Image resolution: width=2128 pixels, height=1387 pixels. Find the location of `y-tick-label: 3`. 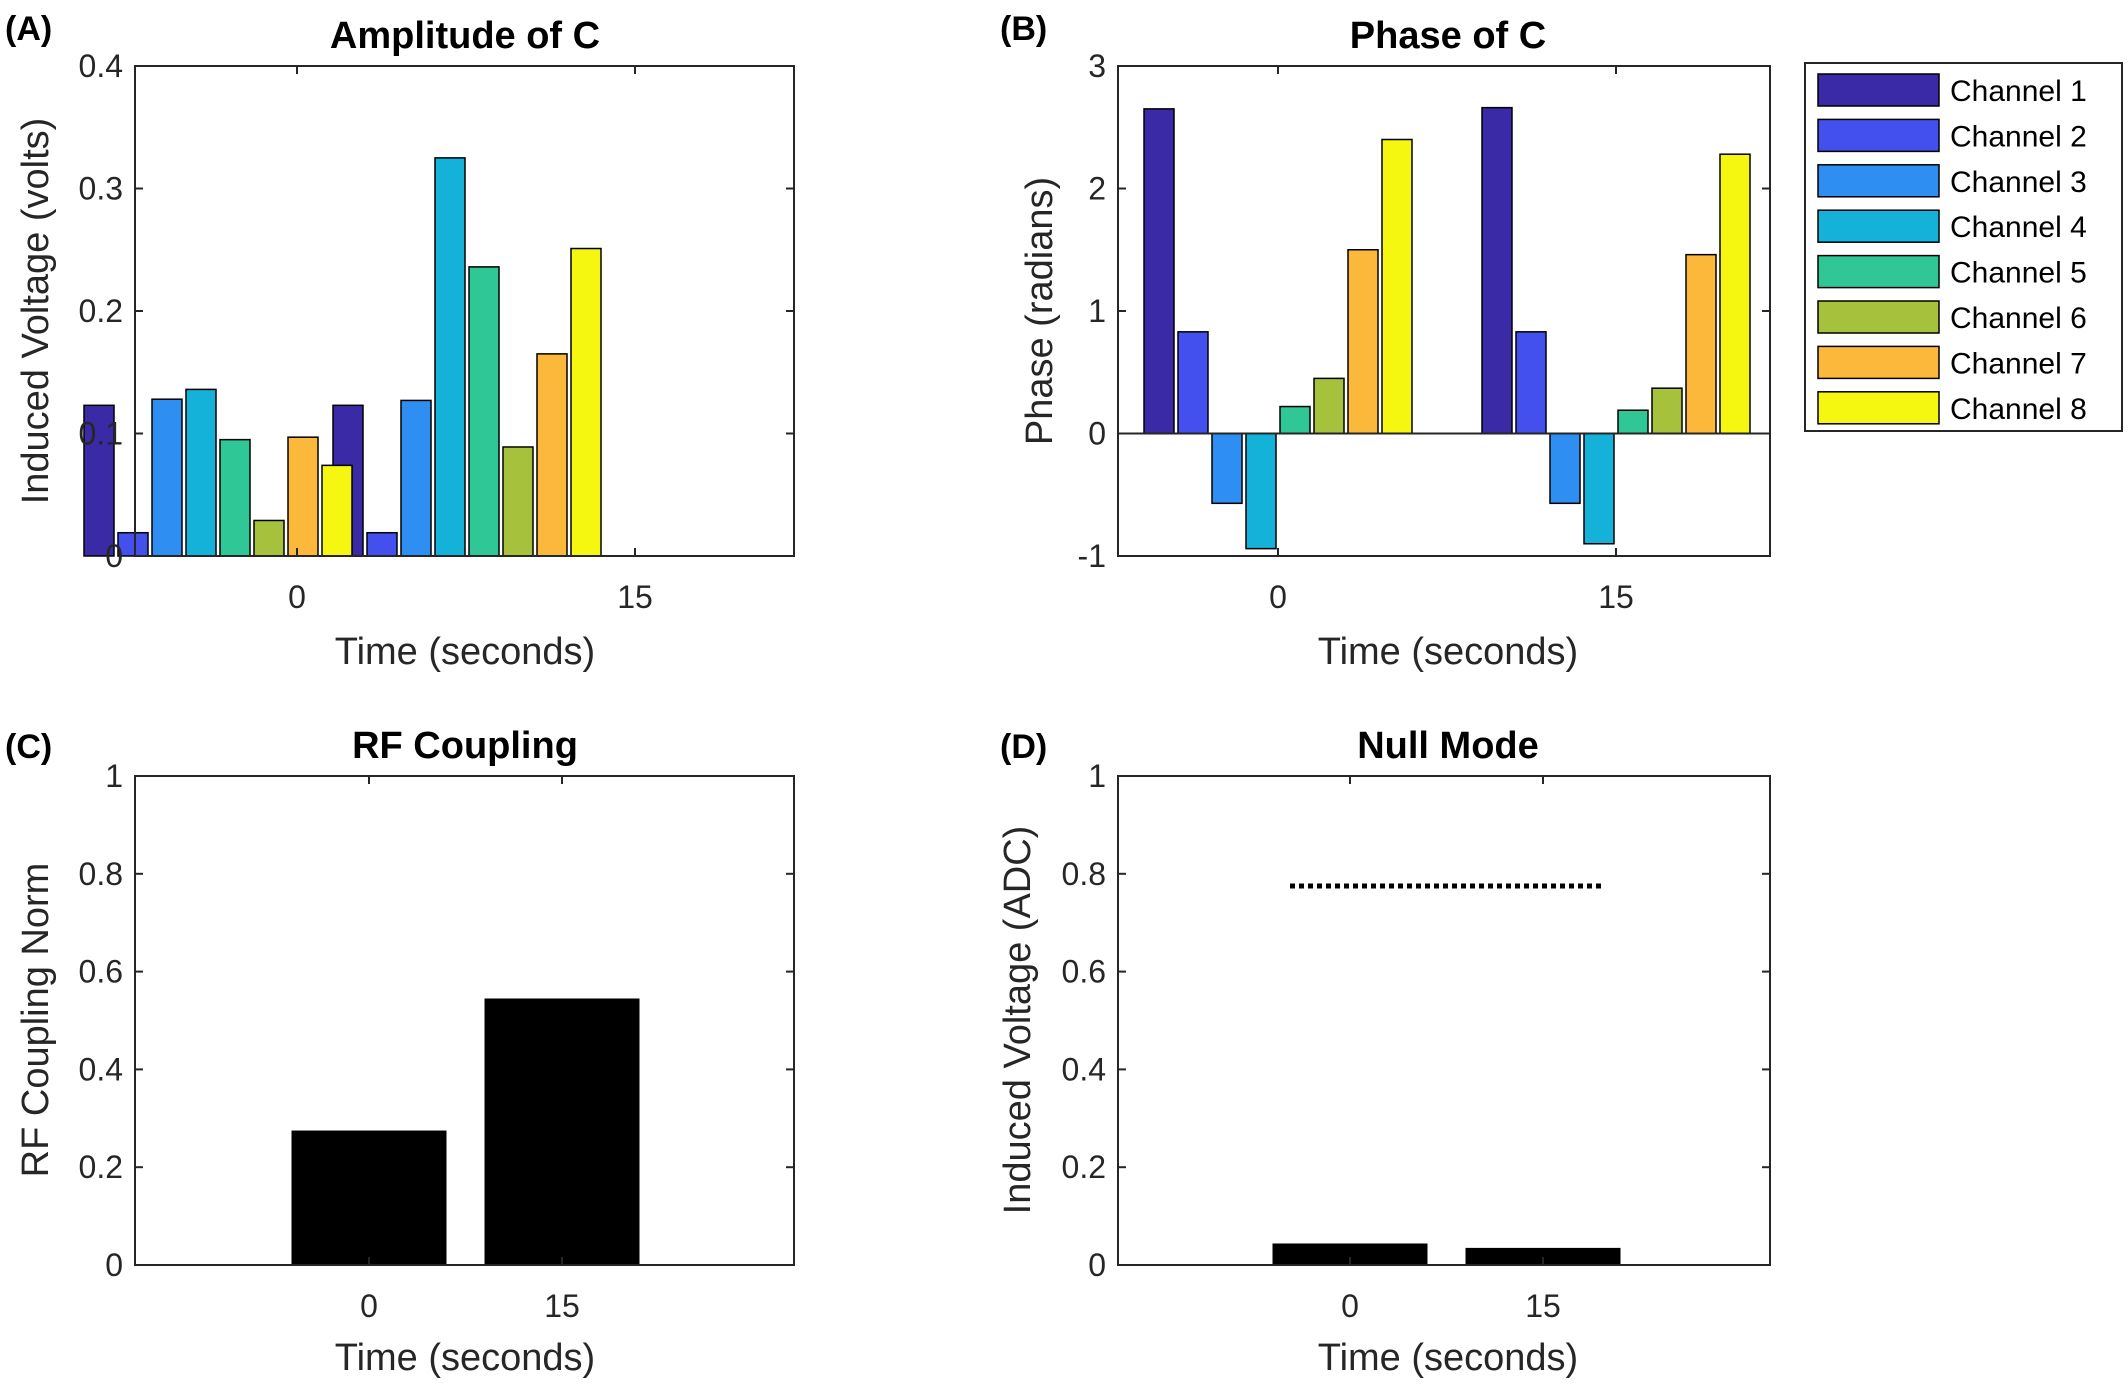

y-tick-label: 3 is located at coordinates (1097, 66).